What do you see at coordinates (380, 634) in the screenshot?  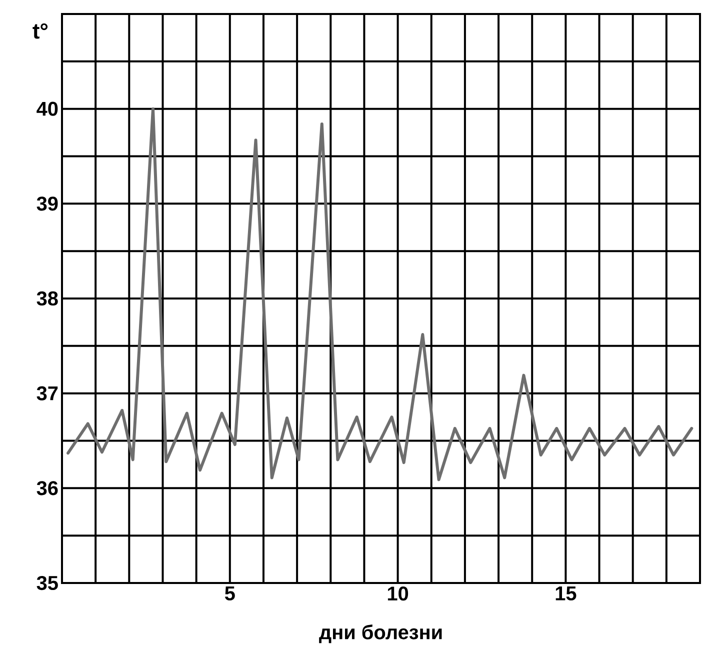 I see `x-axis-title: дни болезни` at bounding box center [380, 634].